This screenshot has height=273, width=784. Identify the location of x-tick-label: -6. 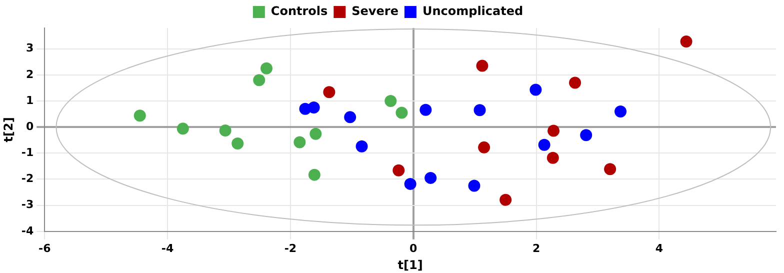
(45, 248).